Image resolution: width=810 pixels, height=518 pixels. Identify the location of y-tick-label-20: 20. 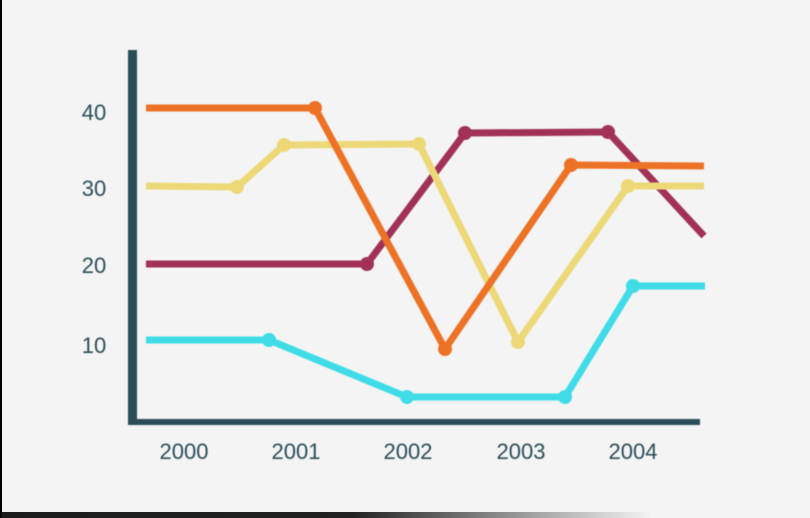
(94, 265).